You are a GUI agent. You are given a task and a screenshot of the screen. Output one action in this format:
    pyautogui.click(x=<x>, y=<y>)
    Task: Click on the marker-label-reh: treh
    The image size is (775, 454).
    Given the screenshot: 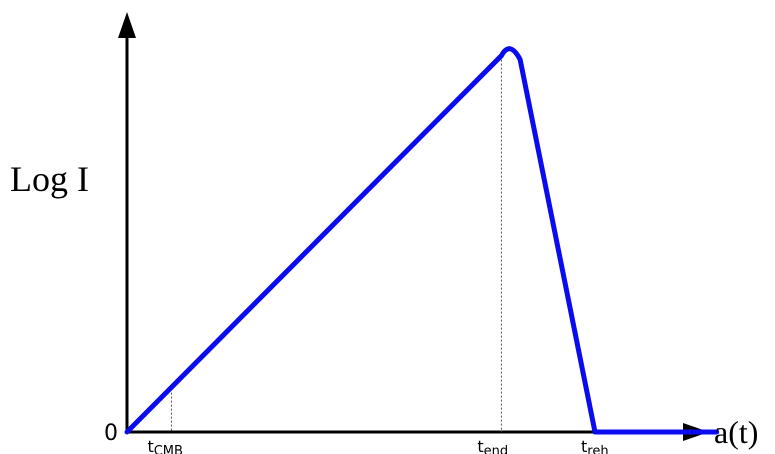 What is the action you would take?
    pyautogui.click(x=595, y=445)
    